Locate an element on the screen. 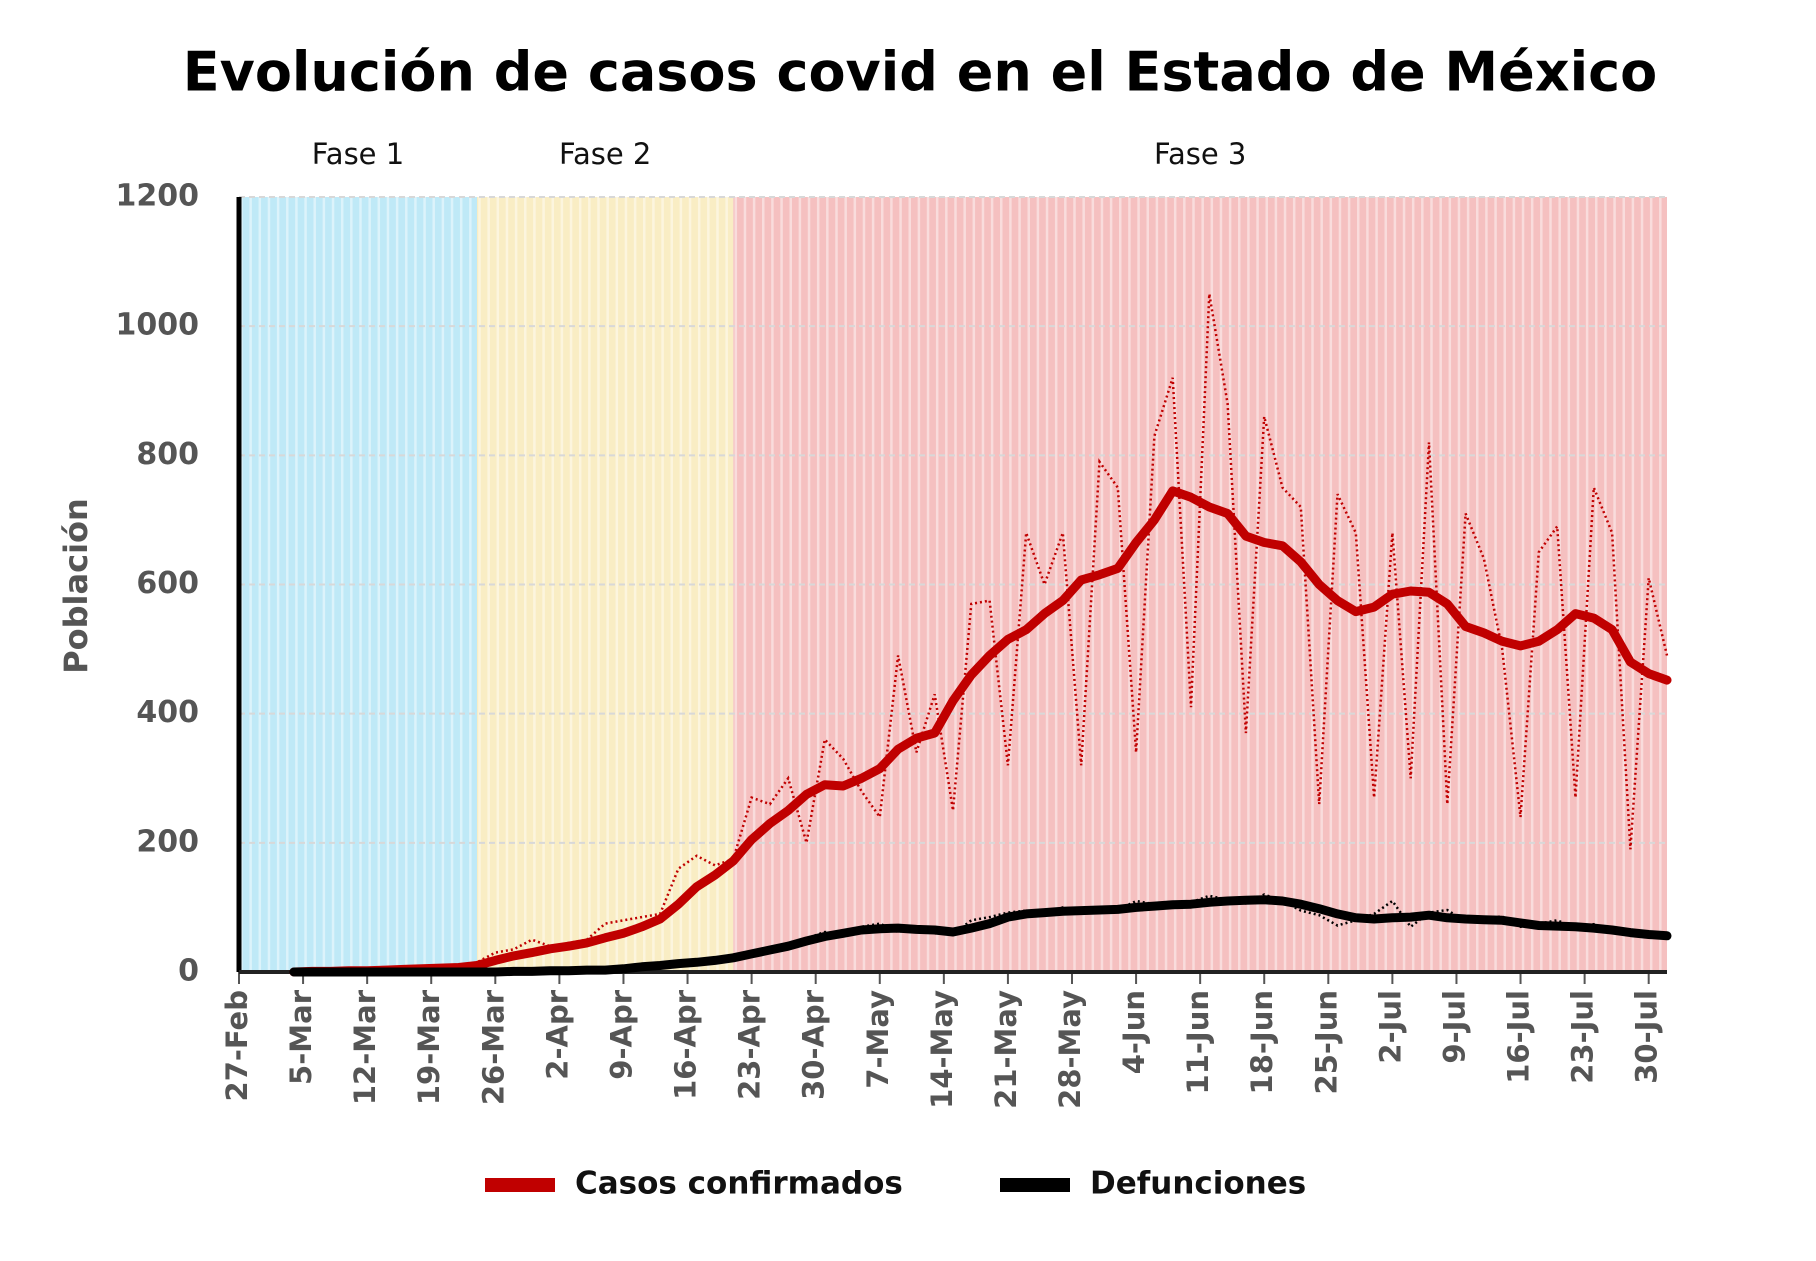 The width and height of the screenshot is (1816, 1261). trend-line is located at coordinates (980, 936).